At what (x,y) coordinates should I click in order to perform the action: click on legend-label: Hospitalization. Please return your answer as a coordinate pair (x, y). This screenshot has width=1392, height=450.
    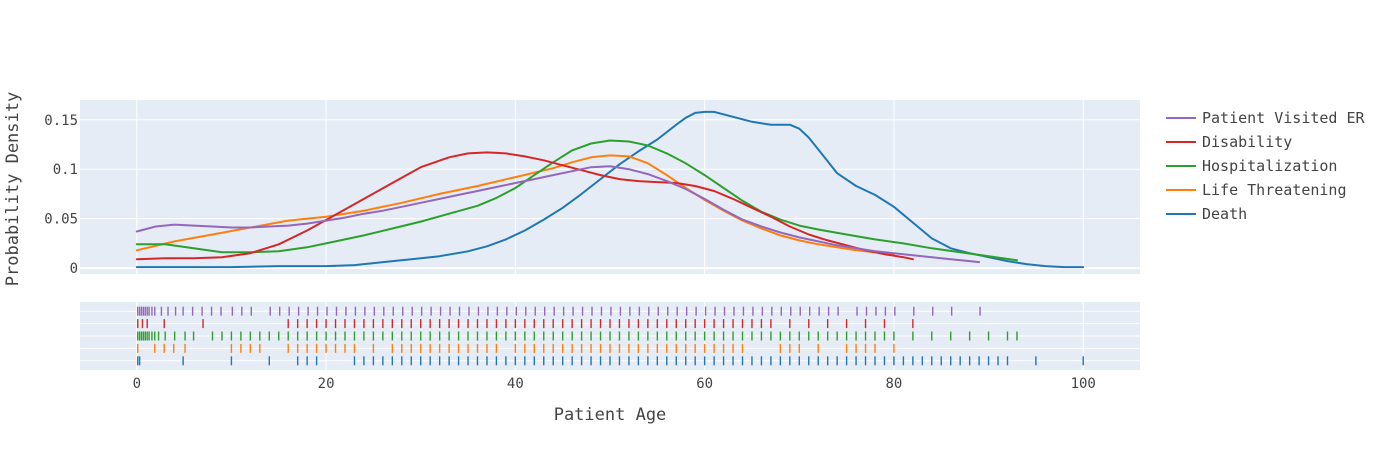
    Looking at the image, I should click on (1269, 166).